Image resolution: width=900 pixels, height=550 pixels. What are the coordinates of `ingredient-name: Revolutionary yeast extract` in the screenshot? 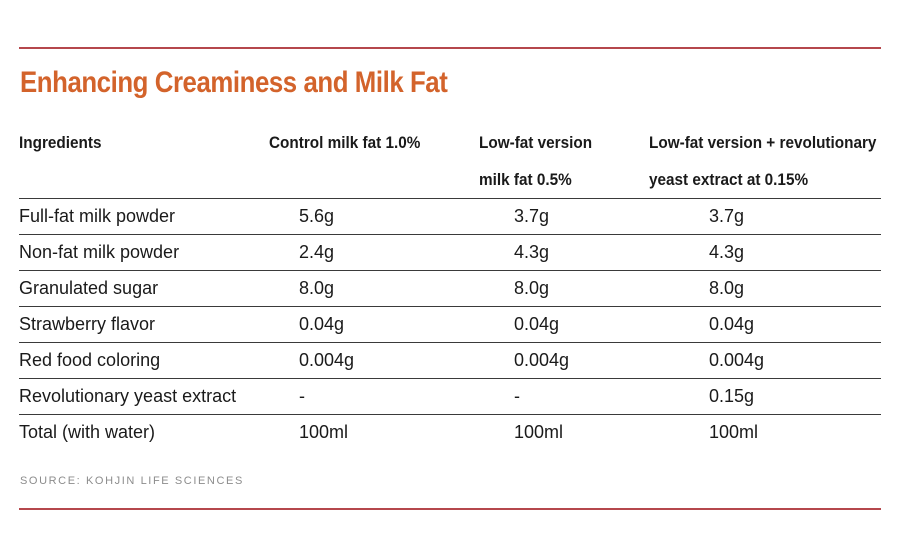 It's located at (144, 396).